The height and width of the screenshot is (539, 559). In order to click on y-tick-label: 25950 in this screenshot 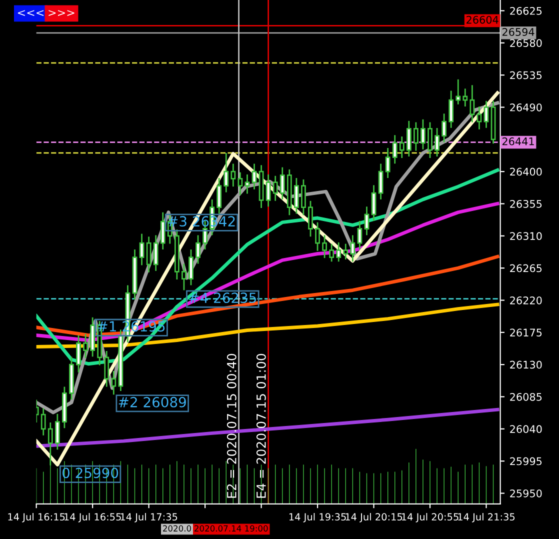, I will do `click(526, 493)`.